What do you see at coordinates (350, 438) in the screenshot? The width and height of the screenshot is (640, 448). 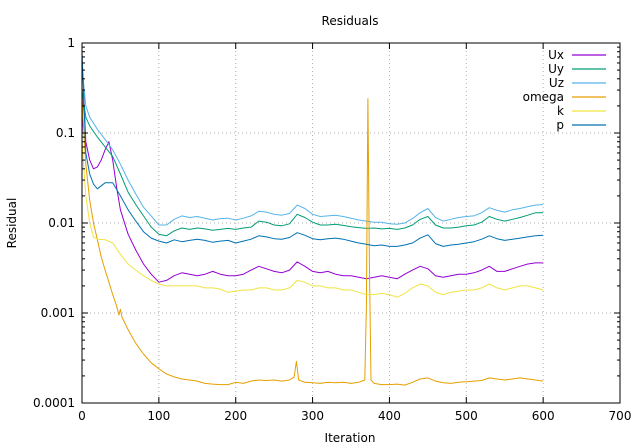 I see `x-axis-label: Iteration` at bounding box center [350, 438].